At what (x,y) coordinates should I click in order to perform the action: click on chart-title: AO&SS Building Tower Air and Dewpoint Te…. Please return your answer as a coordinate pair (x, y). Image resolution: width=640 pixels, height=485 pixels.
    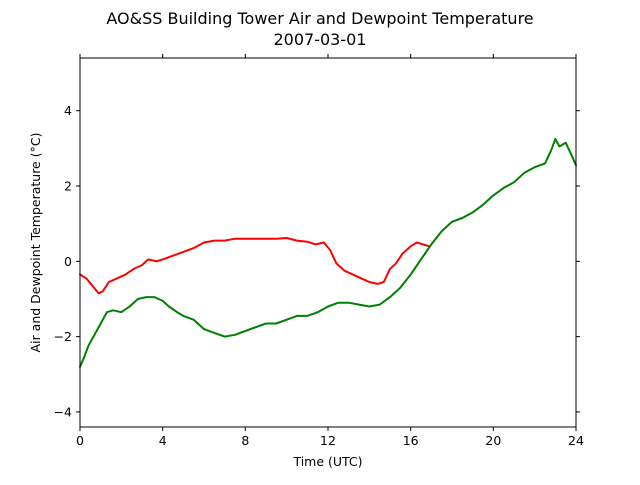
    Looking at the image, I should click on (319, 18).